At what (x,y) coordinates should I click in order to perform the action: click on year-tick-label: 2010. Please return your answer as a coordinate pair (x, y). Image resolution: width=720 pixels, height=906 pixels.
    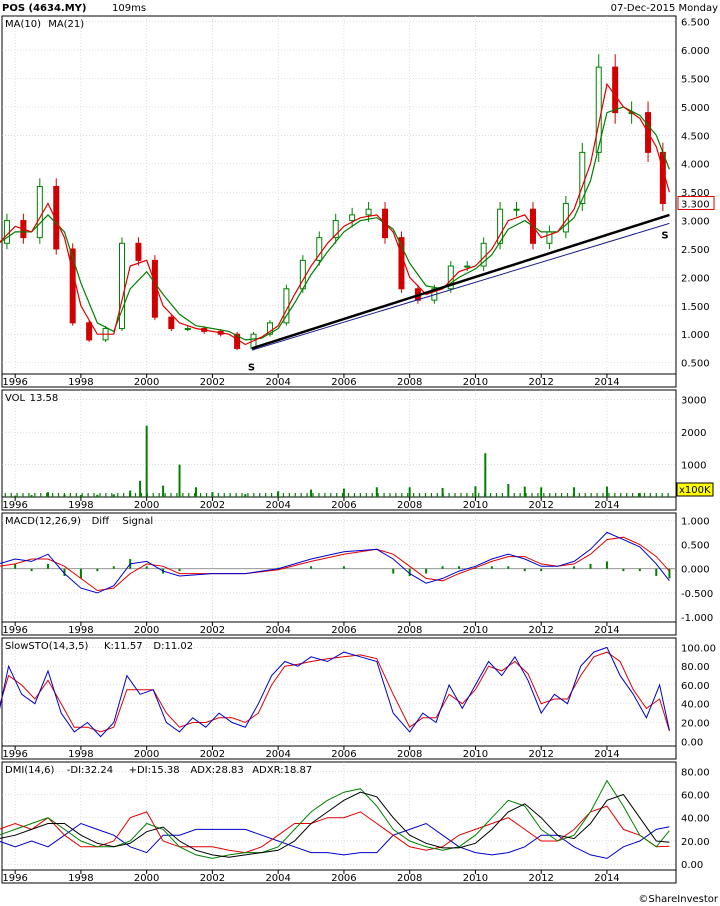
    Looking at the image, I should click on (475, 630).